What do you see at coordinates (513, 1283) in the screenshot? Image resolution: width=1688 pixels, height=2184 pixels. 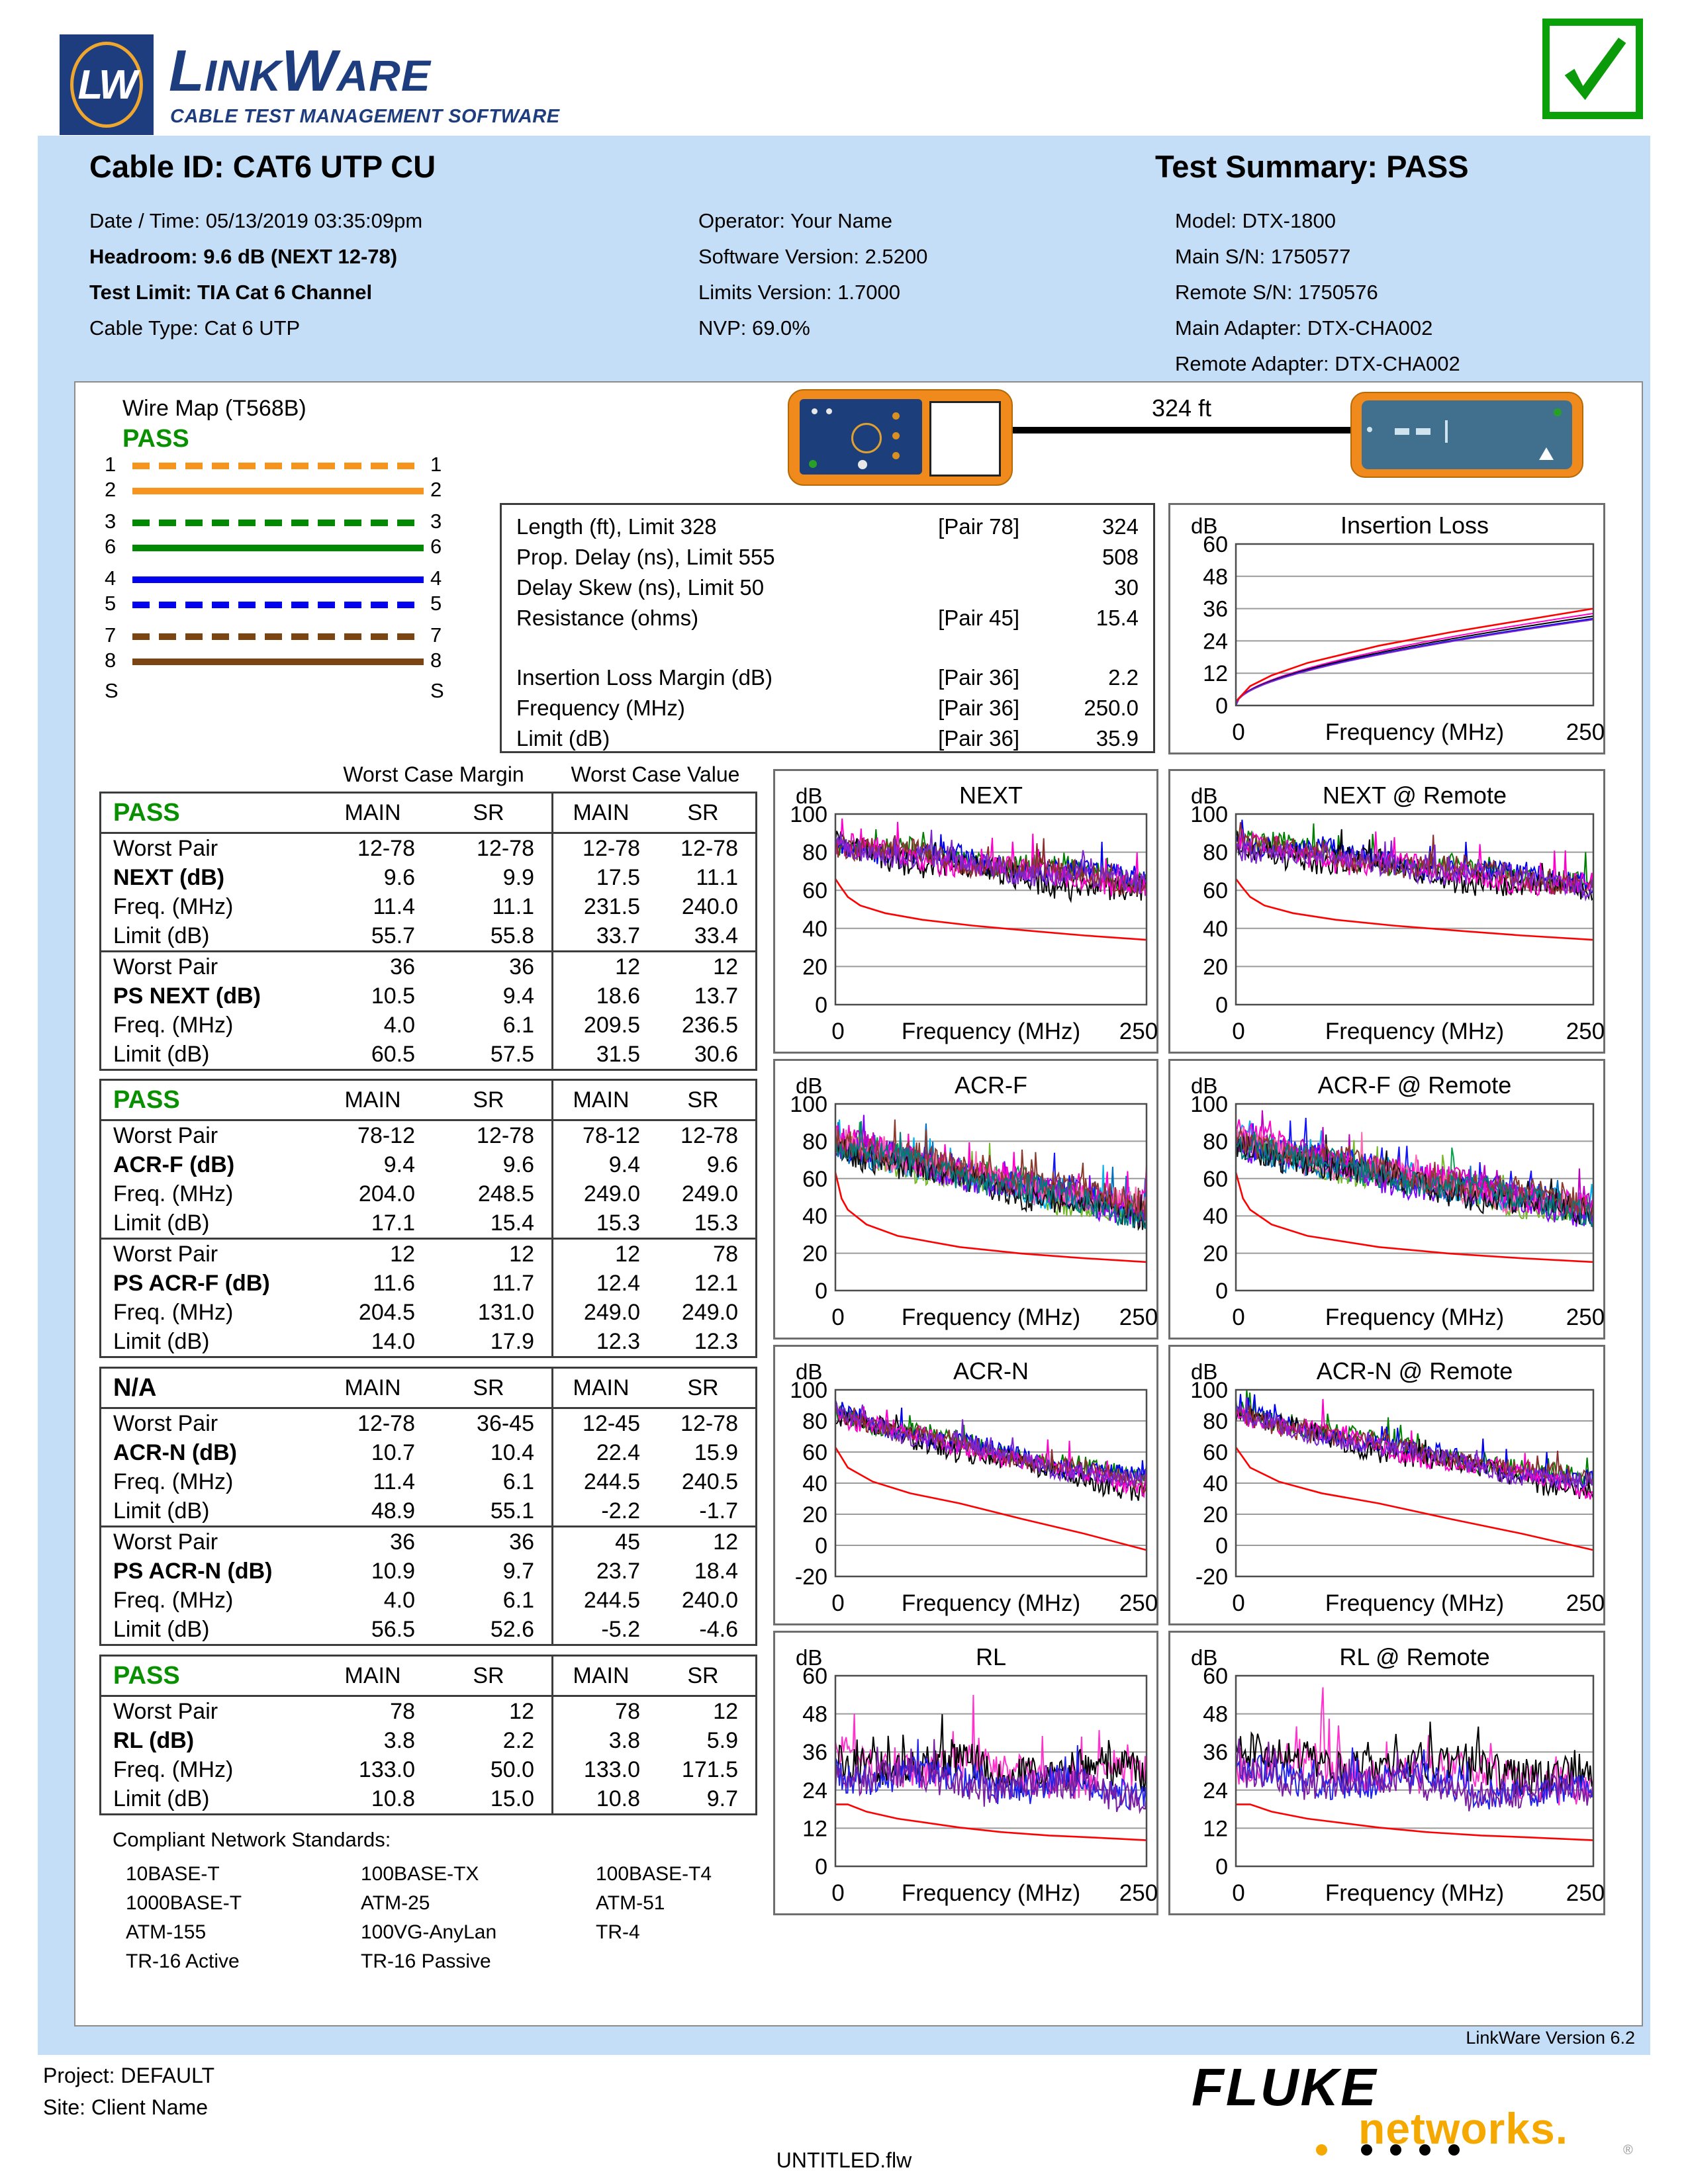 I see `row-value: 11.7` at bounding box center [513, 1283].